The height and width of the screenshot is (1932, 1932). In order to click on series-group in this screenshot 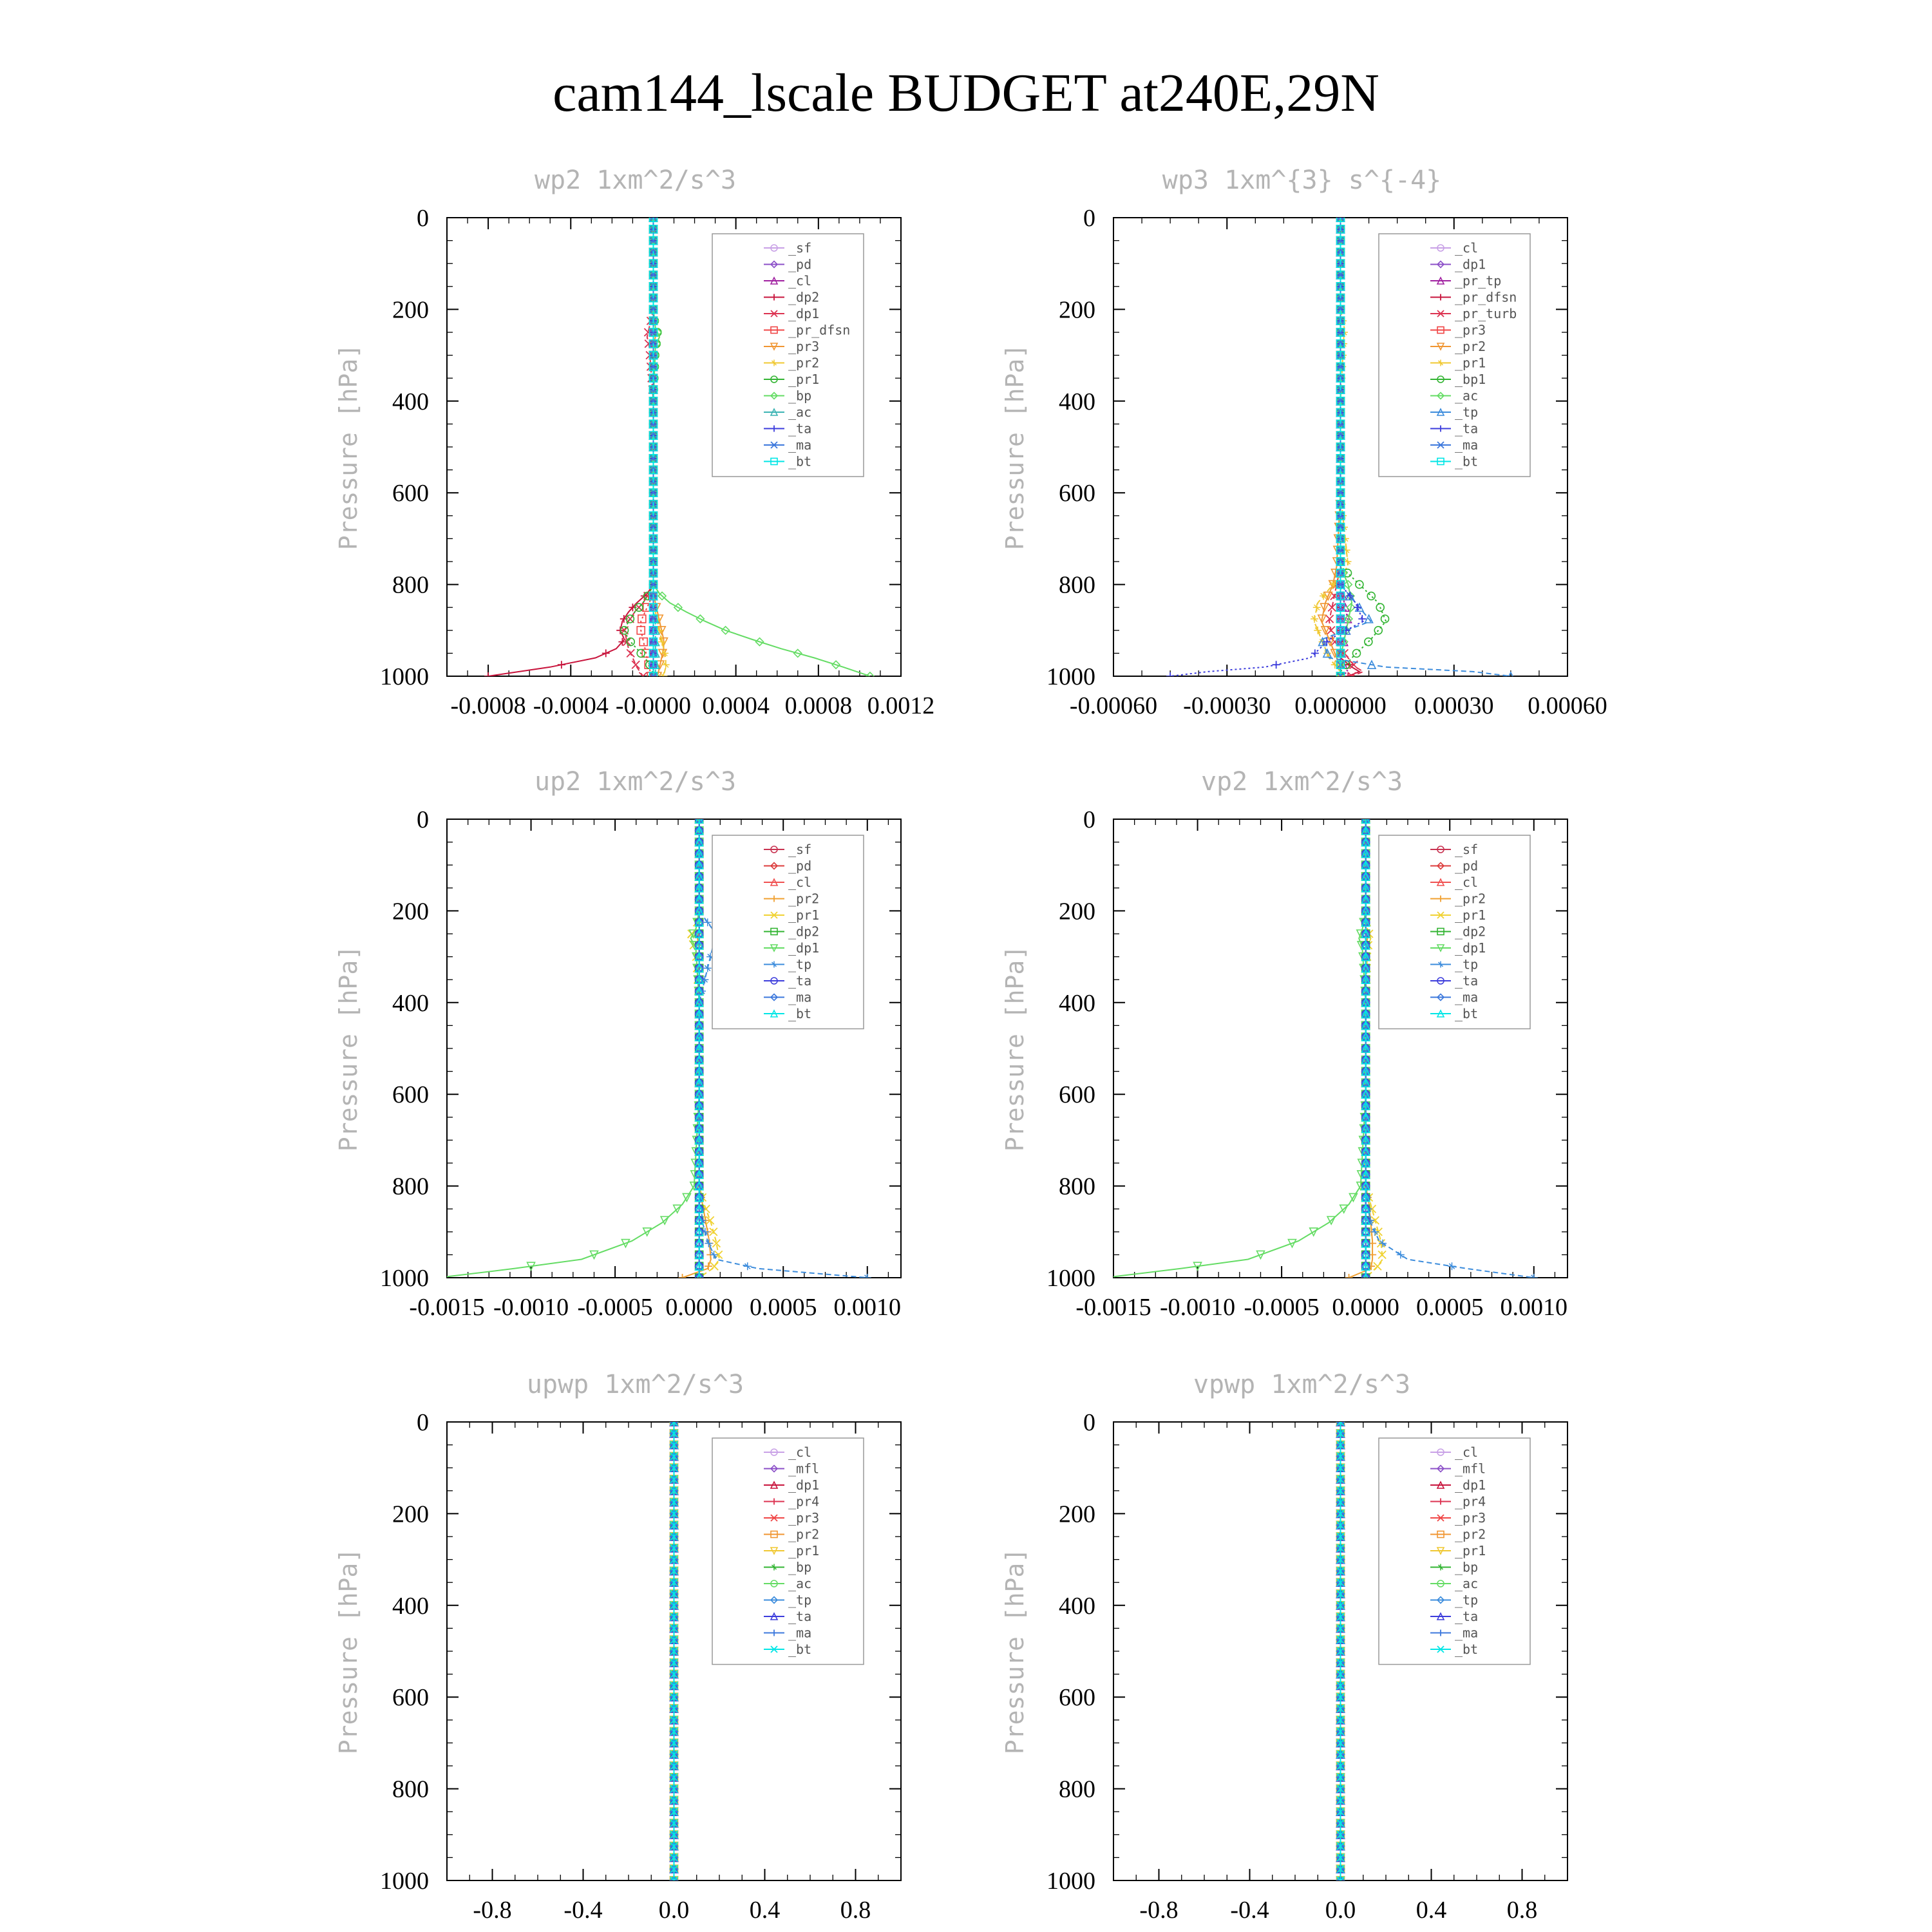, I will do `click(1339, 447)`.